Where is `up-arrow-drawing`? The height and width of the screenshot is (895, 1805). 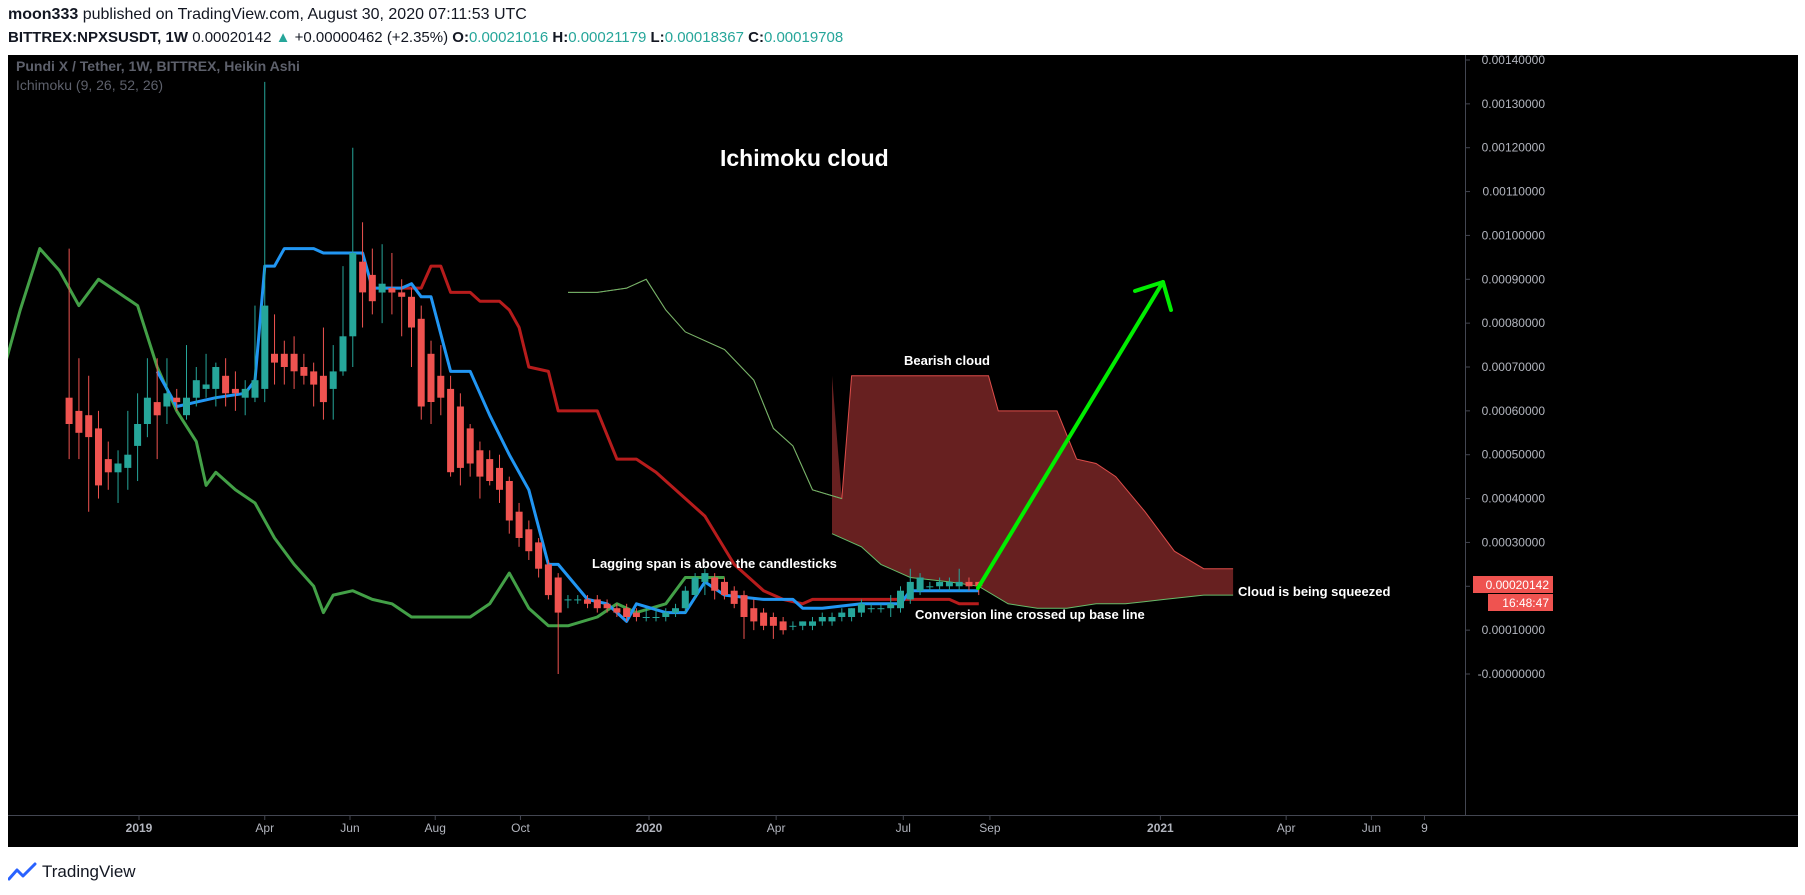
up-arrow-drawing is located at coordinates (1074, 435).